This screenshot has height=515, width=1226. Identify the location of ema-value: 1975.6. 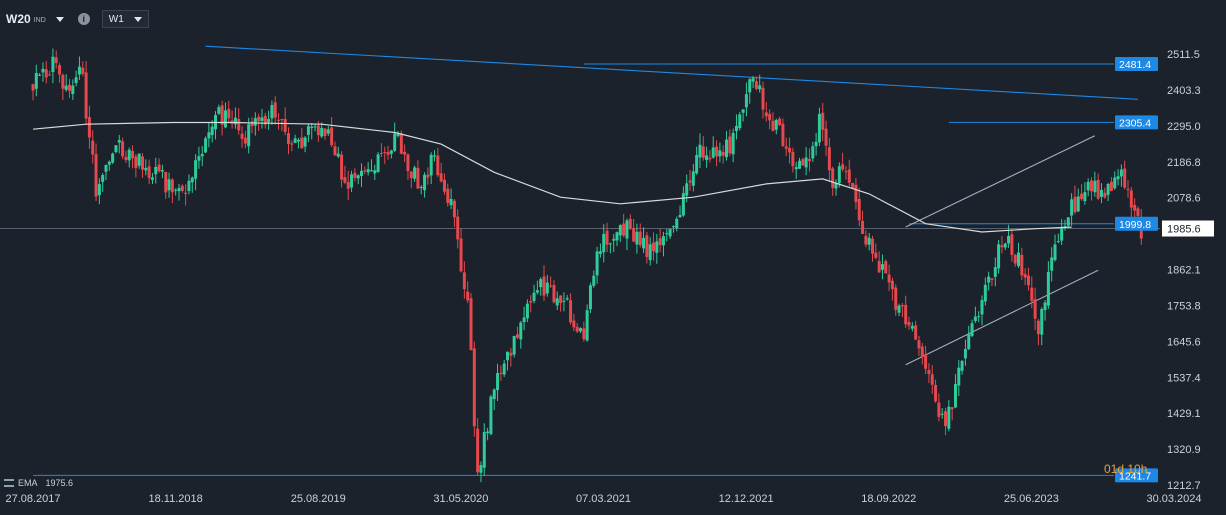
(59, 483).